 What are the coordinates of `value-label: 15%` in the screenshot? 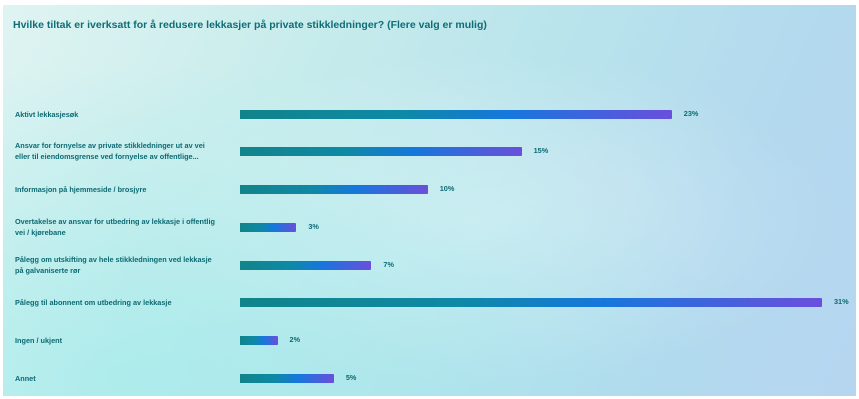 It's located at (541, 150).